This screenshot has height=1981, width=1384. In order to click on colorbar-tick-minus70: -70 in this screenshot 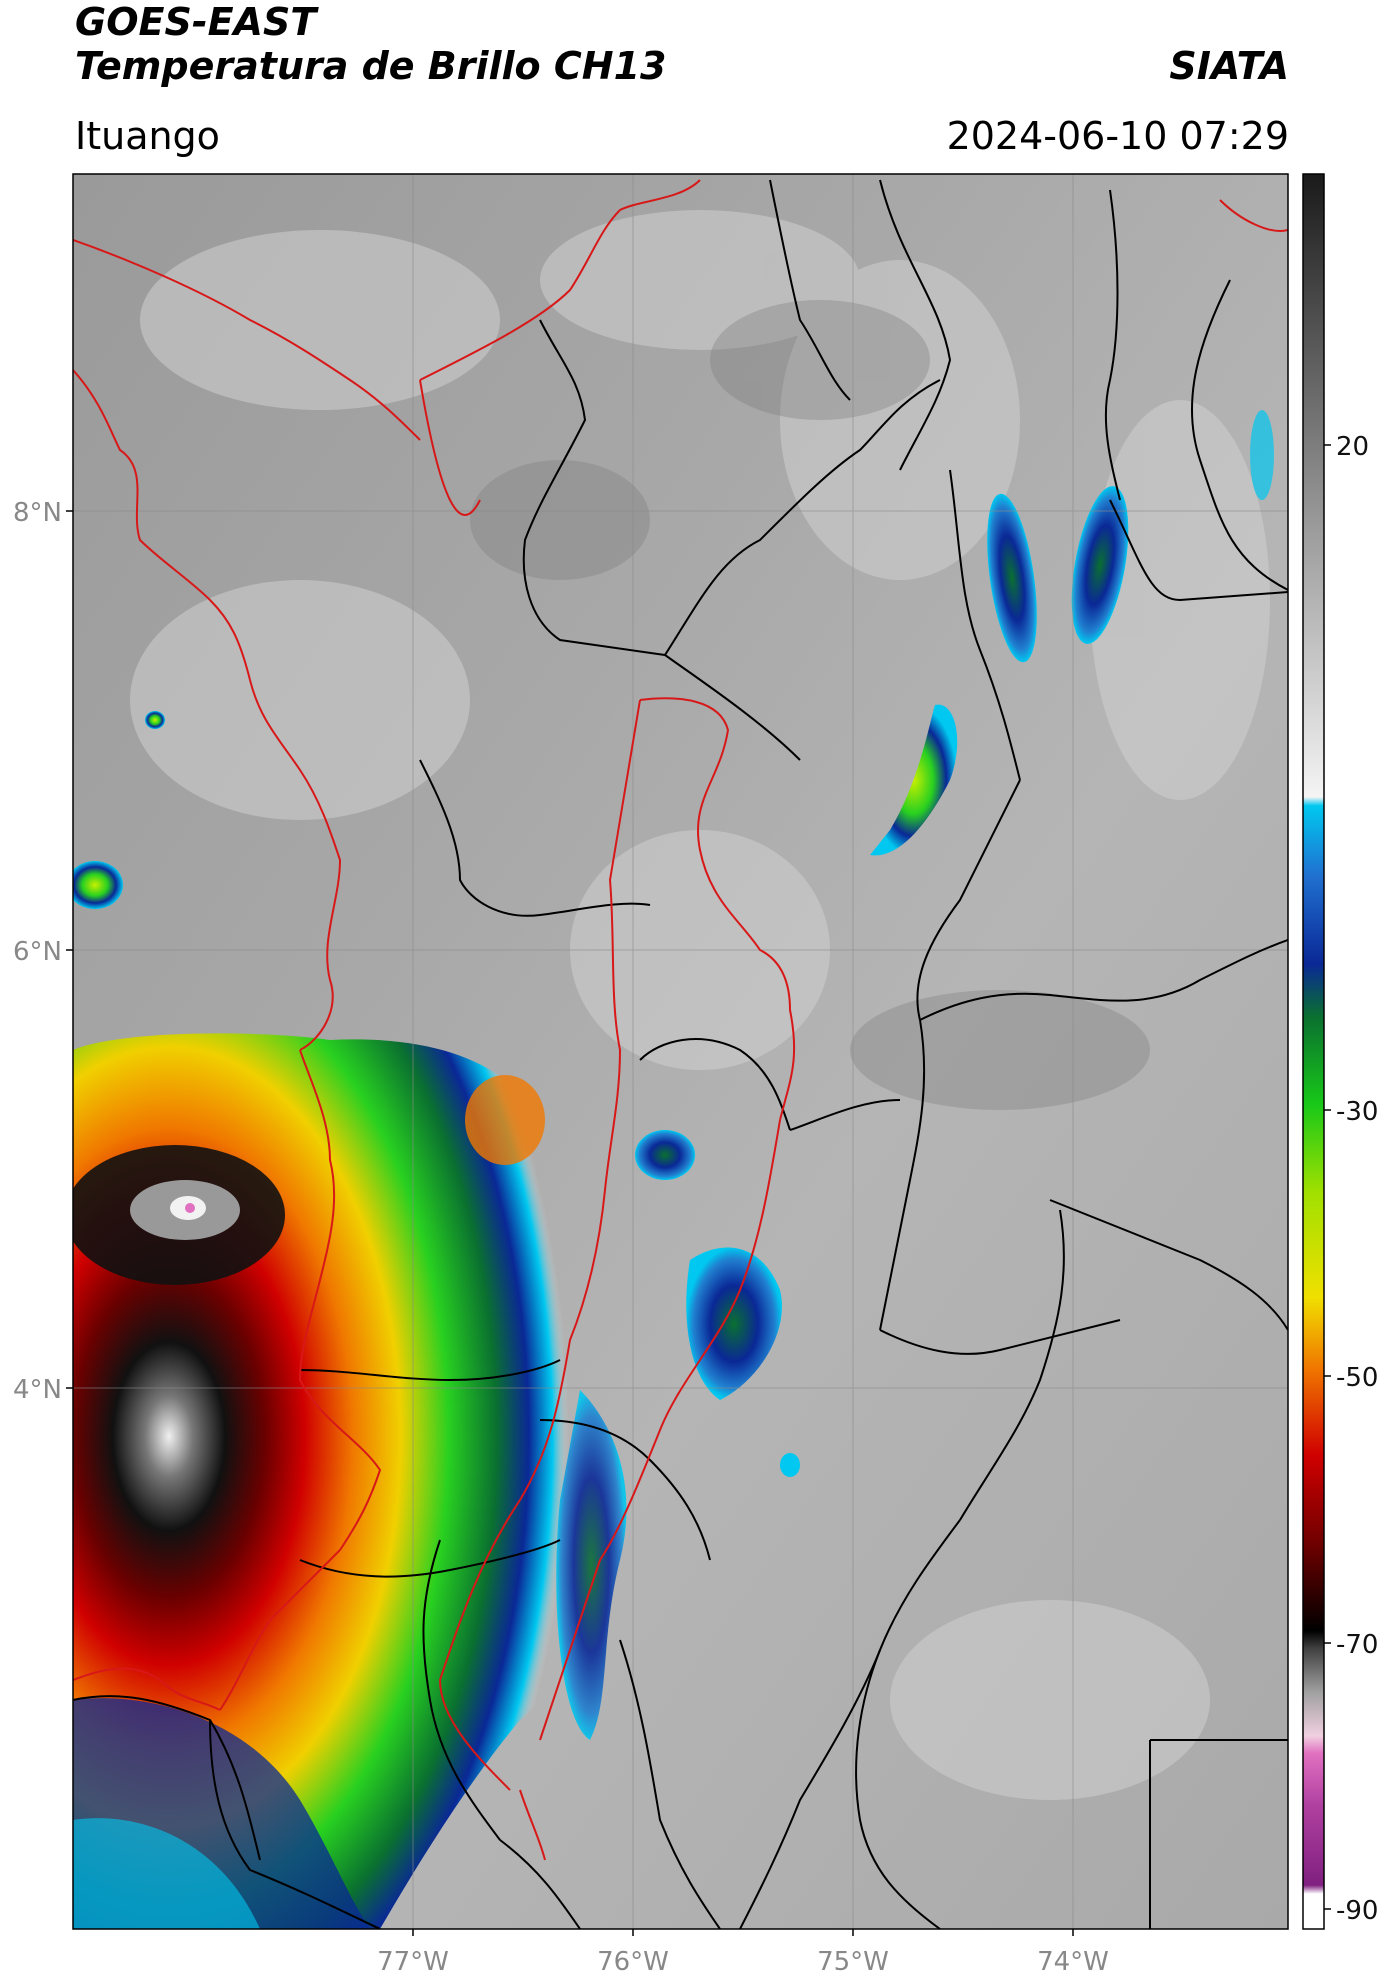, I will do `click(1357, 1645)`.